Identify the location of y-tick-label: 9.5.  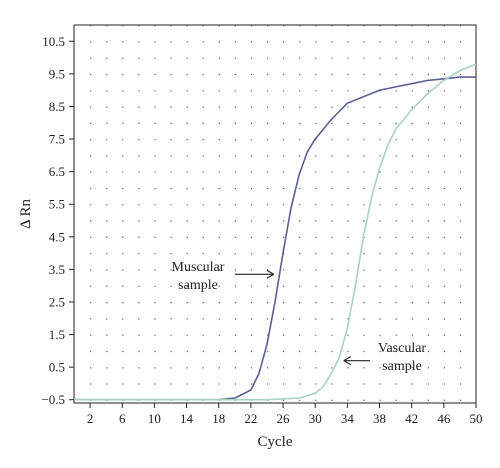
(57, 73).